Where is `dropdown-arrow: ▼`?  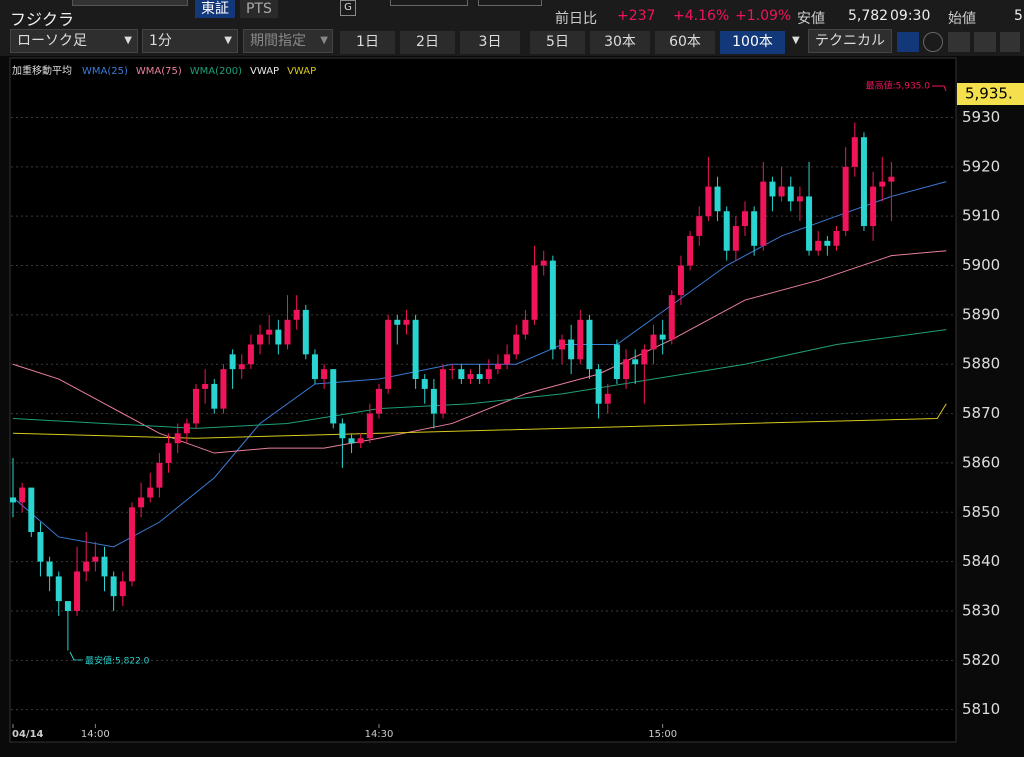 dropdown-arrow: ▼ is located at coordinates (796, 40).